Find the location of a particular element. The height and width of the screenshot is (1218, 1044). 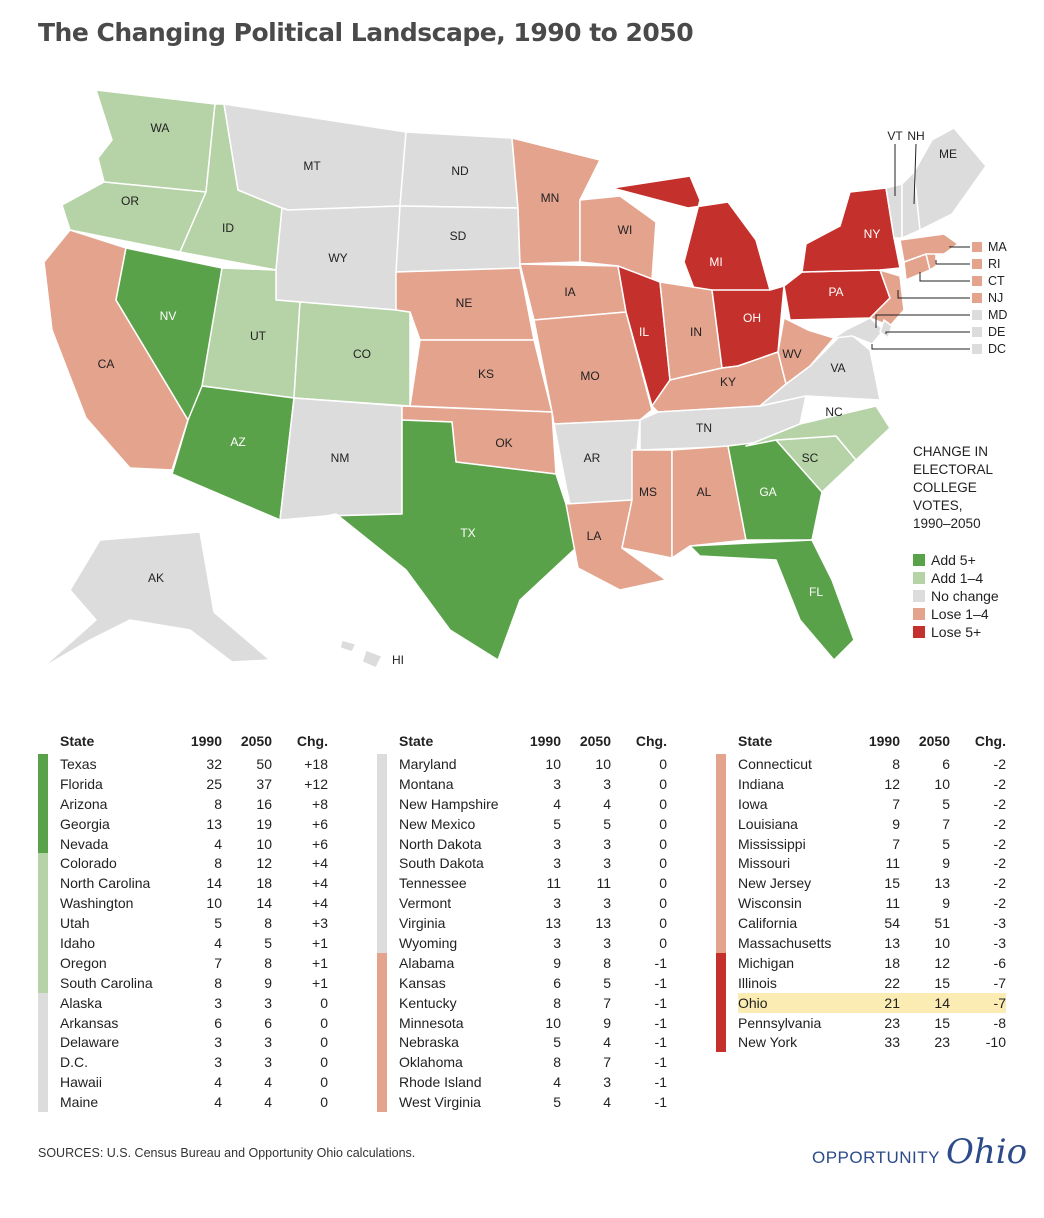

state-label-hi: HI is located at coordinates (398, 660).